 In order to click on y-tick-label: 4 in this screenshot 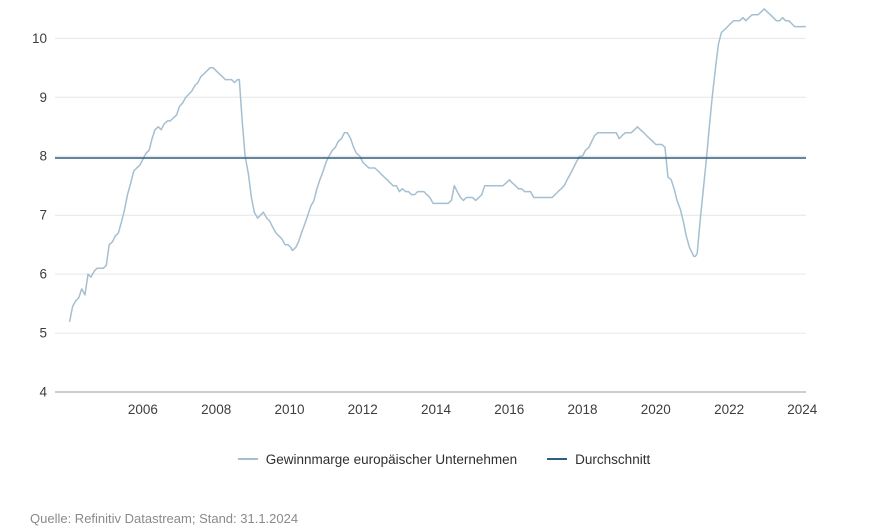, I will do `click(43, 392)`.